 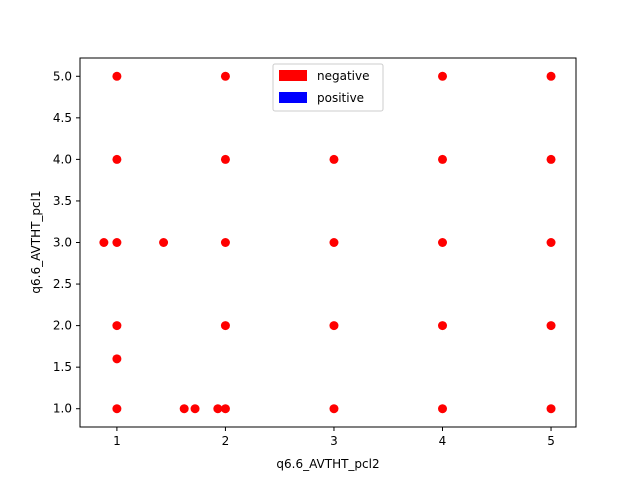 I want to click on x-tick-label: 1, so click(x=117, y=441).